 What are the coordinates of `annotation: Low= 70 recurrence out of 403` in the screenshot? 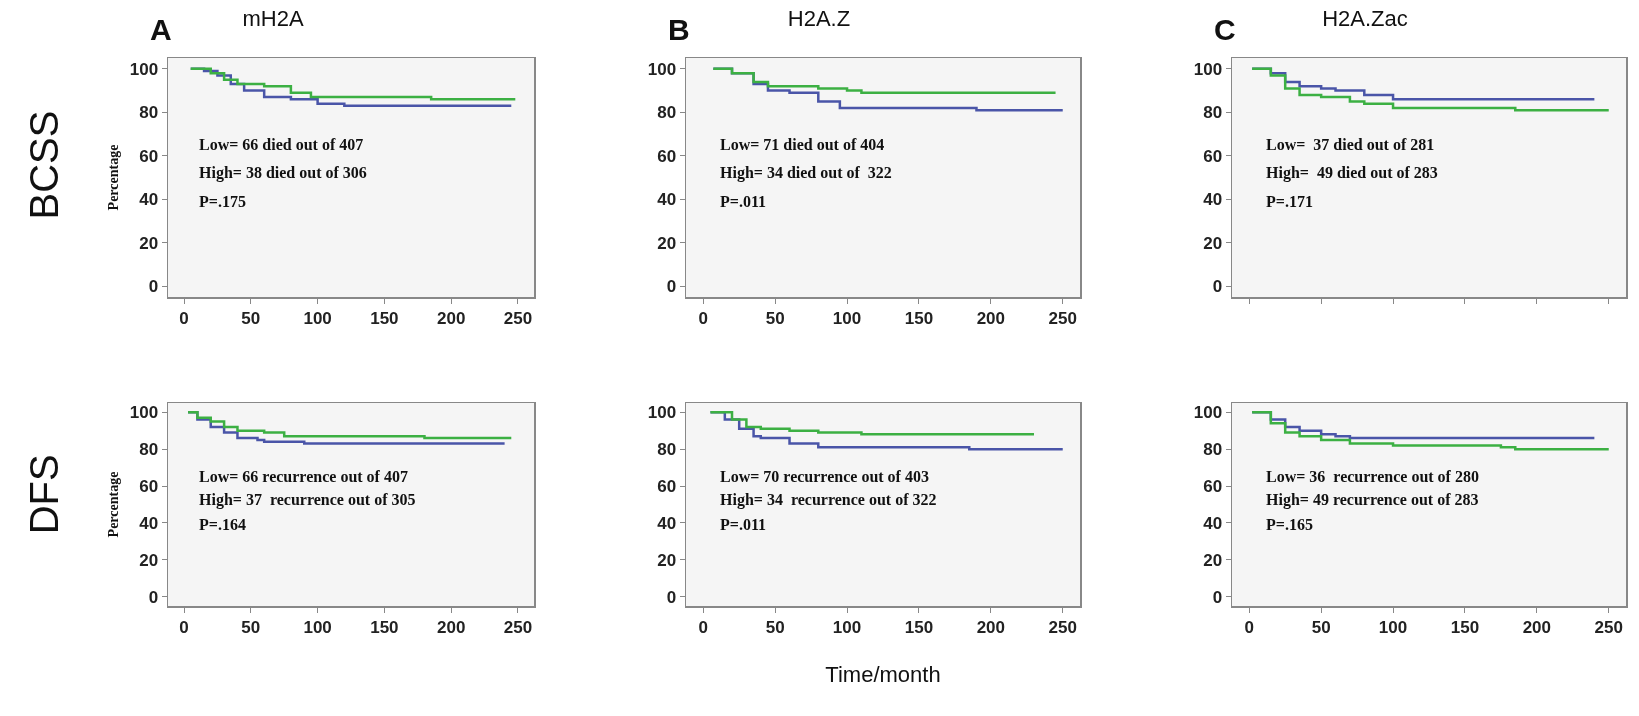 It's located at (824, 476).